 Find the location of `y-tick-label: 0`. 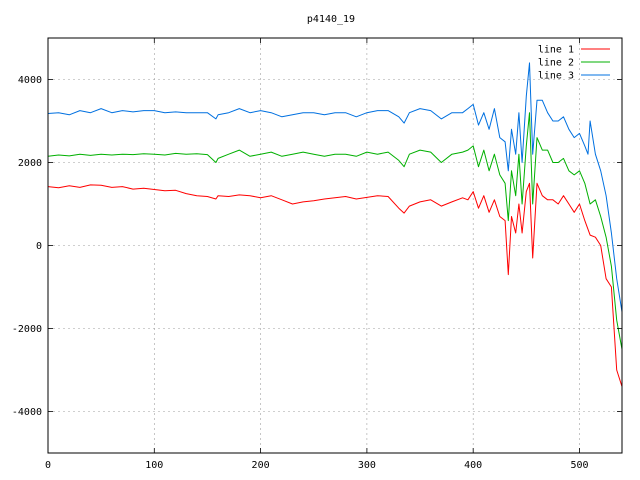

y-tick-label: 0 is located at coordinates (39, 246).